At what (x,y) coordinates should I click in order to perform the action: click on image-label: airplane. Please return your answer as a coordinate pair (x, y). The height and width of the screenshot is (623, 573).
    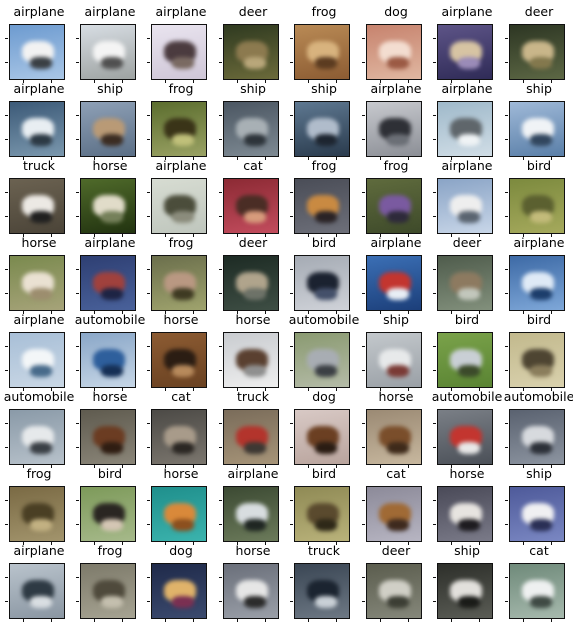
    Looking at the image, I should click on (181, 165).